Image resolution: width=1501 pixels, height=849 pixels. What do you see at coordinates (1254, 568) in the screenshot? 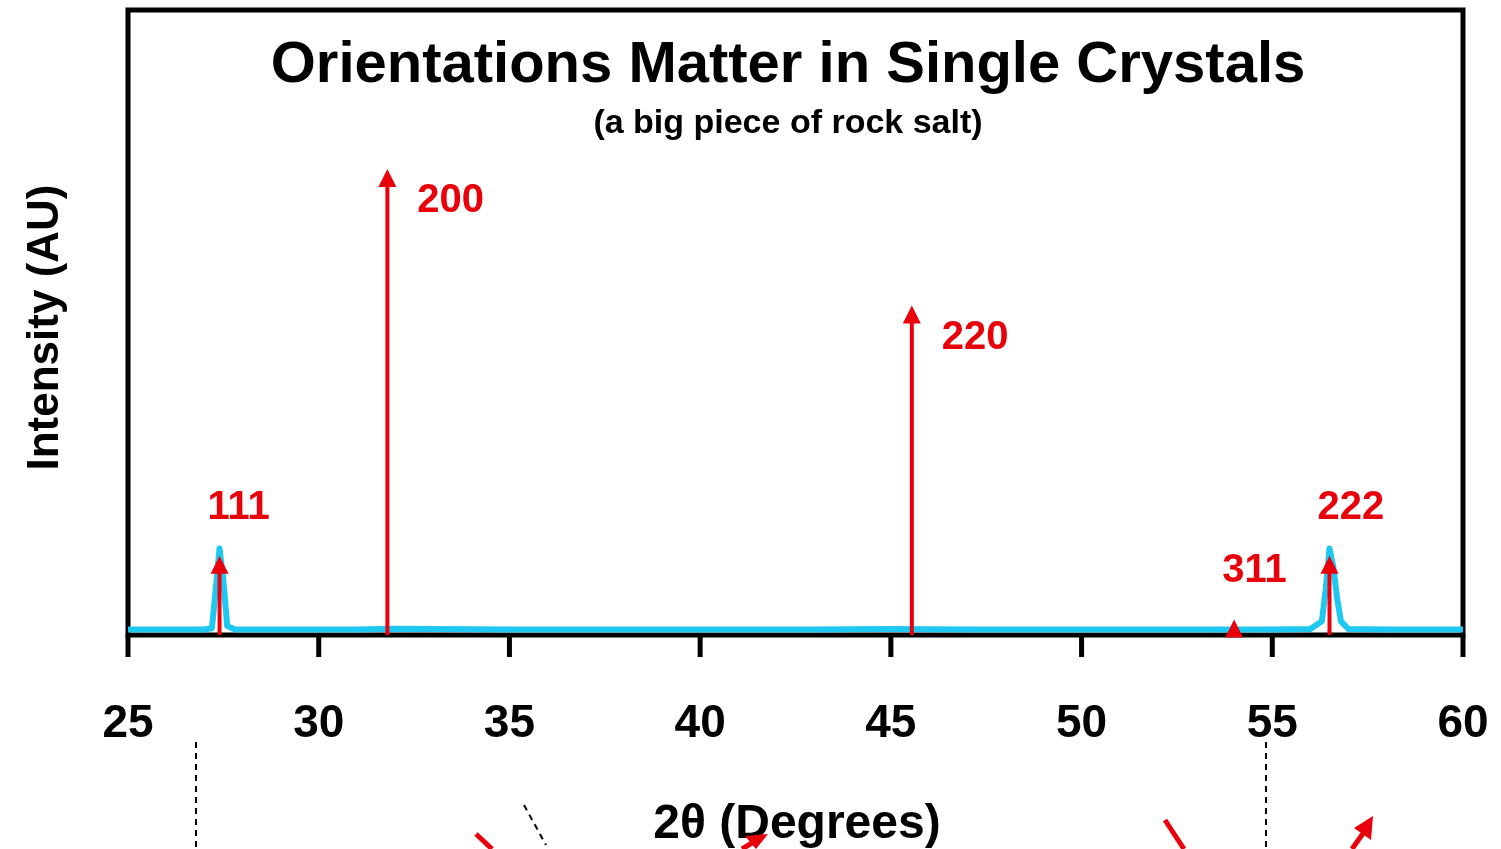
I see `annotation: 311` at bounding box center [1254, 568].